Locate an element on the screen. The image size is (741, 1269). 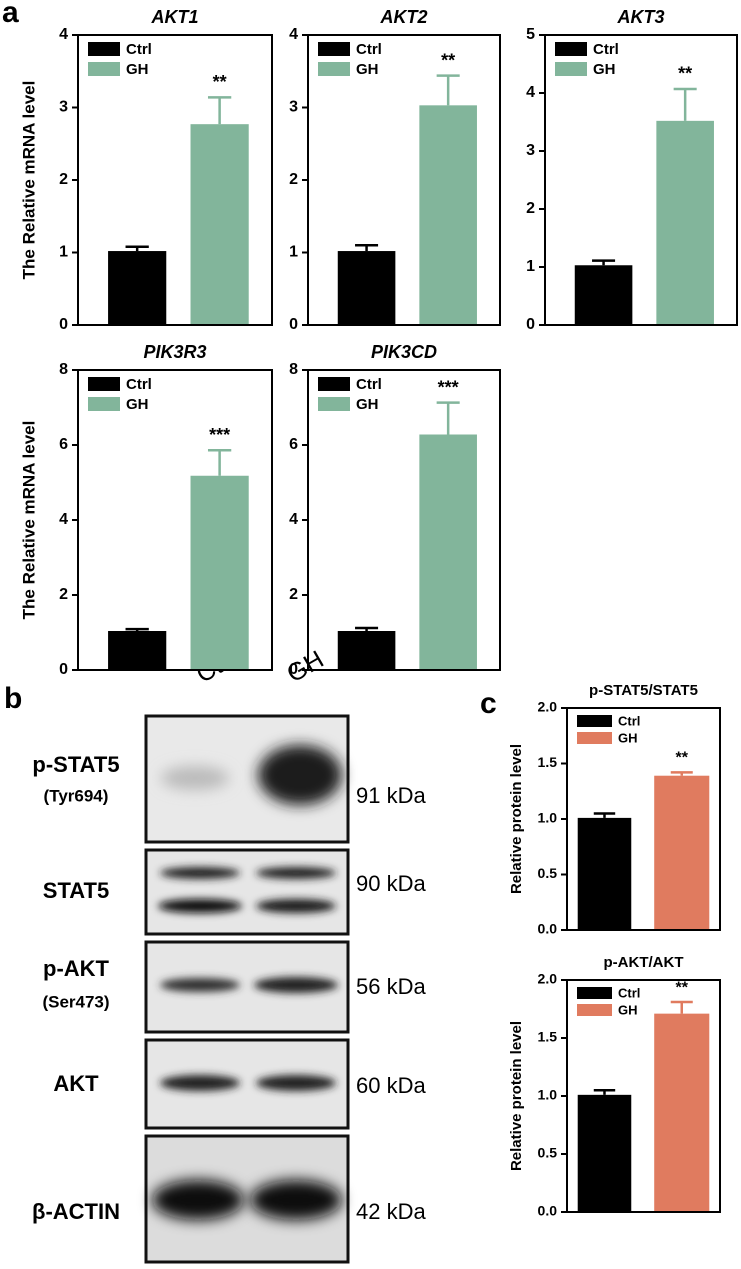
chart-title: p-STAT5/STAT5 is located at coordinates (643, 690).